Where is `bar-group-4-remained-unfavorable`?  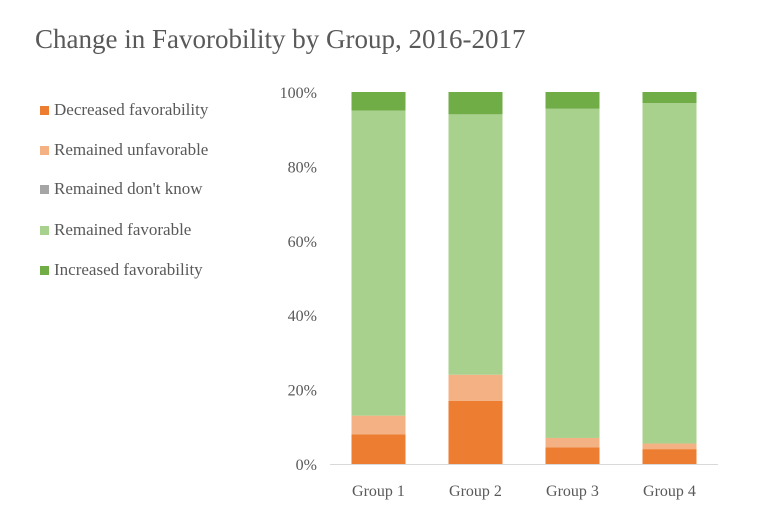
bar-group-4-remained-unfavorable is located at coordinates (669, 446).